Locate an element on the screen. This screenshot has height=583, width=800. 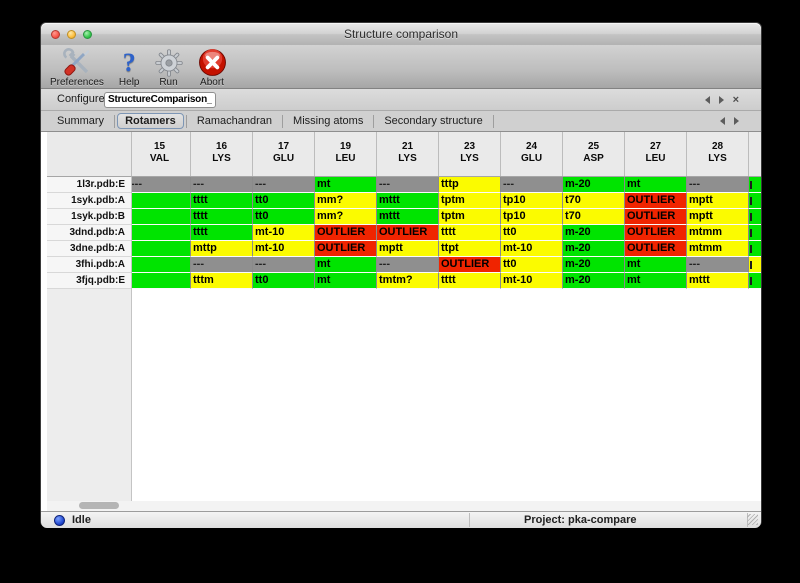
scroll-right-icon is located at coordinates (721, 99).